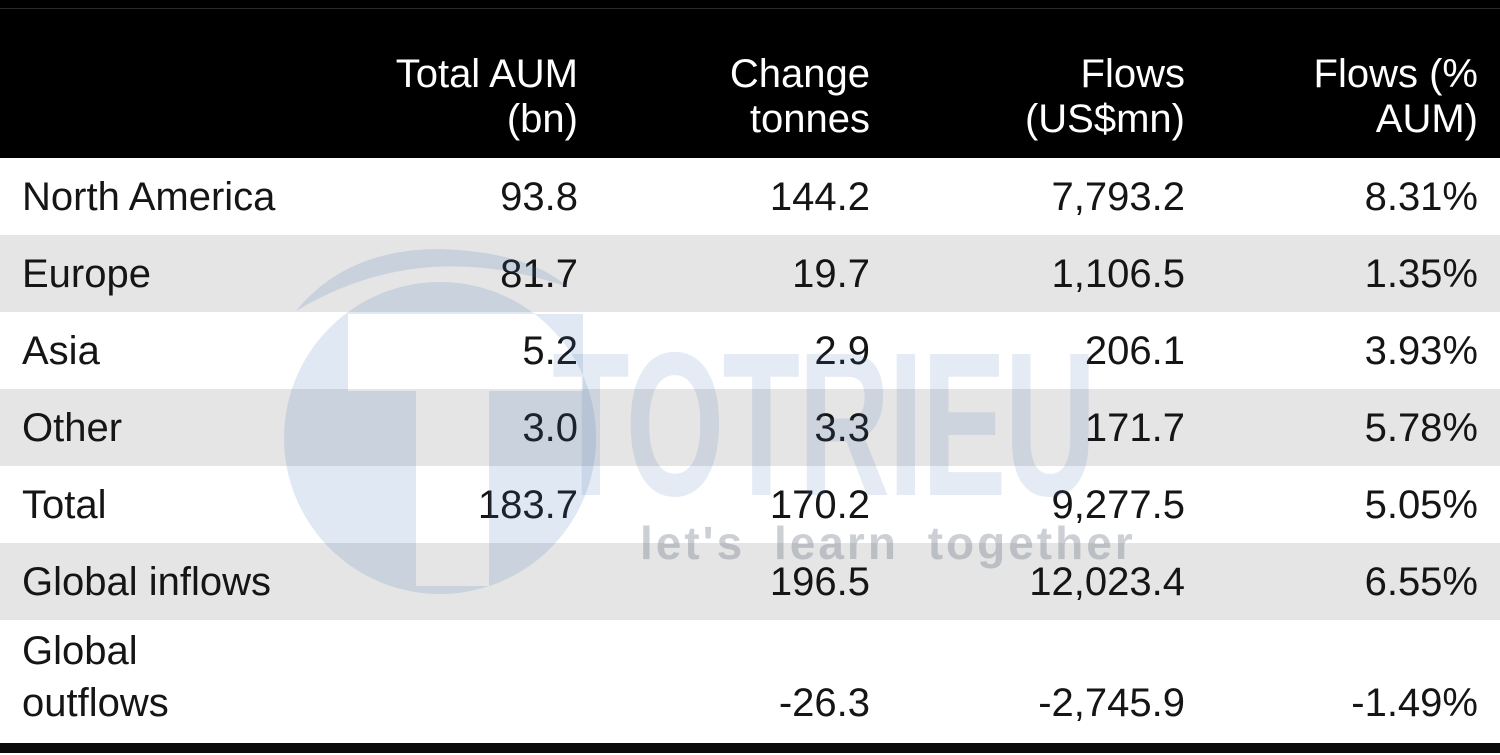 This screenshot has width=1500, height=755. What do you see at coordinates (819, 581) in the screenshot?
I see `cell-tonnes: 196.5` at bounding box center [819, 581].